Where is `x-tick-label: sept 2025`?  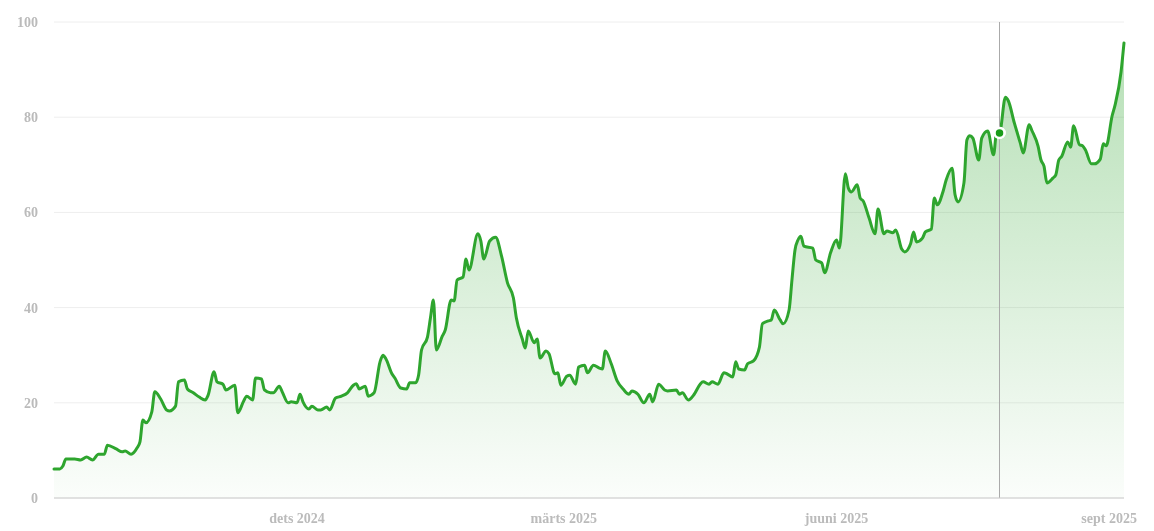
x-tick-label: sept 2025 is located at coordinates (1109, 518).